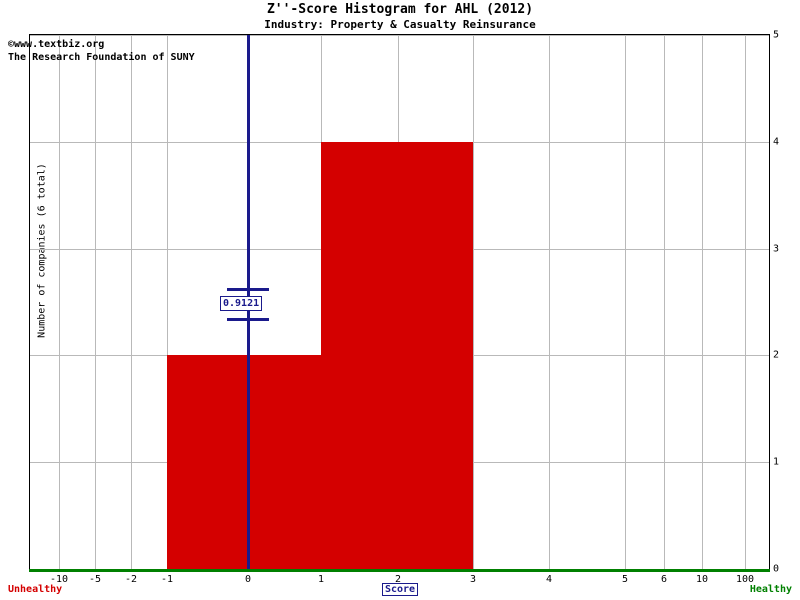  I want to click on y-tick-label: 3, so click(776, 249).